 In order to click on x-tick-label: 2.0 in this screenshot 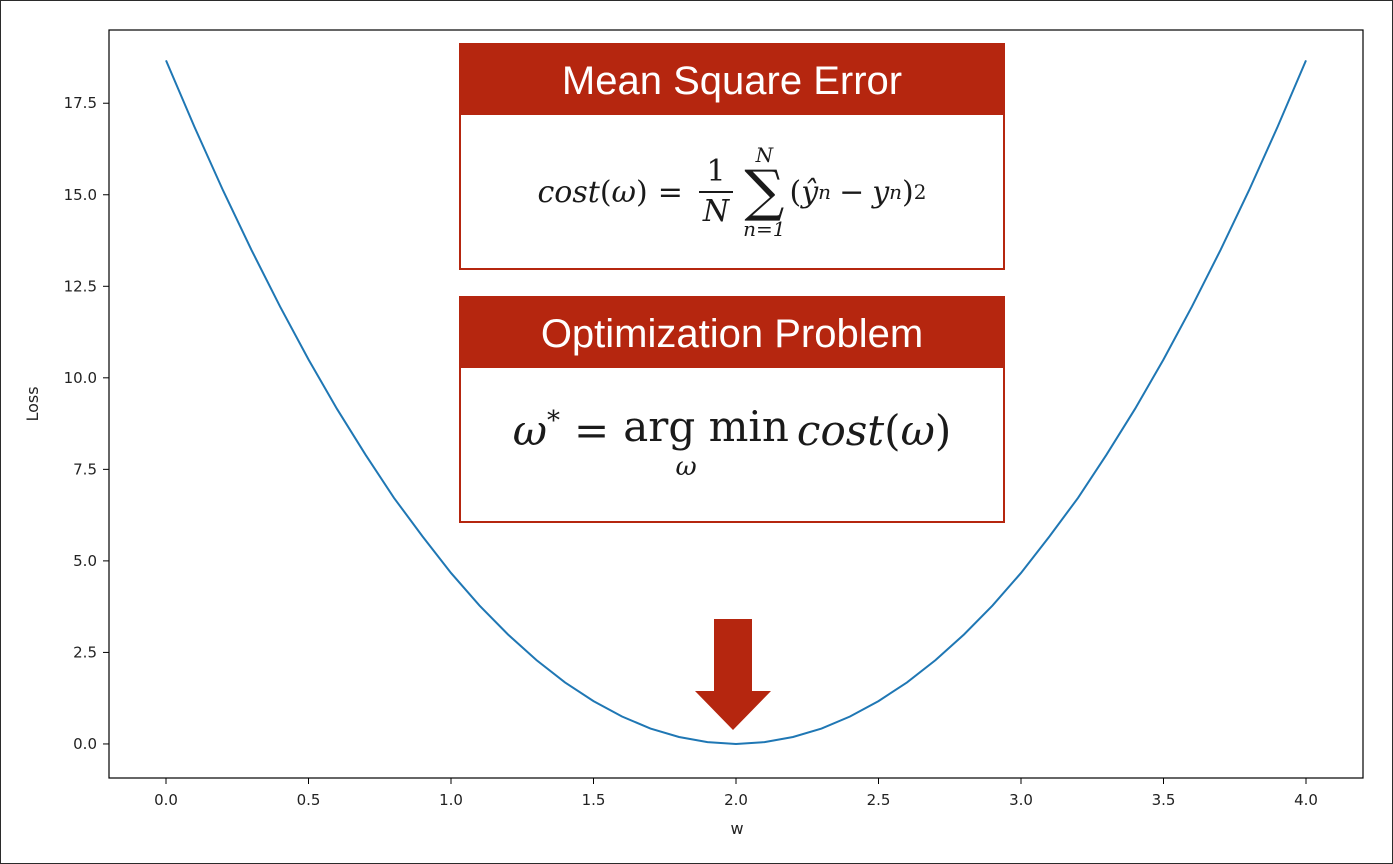, I will do `click(736, 800)`.